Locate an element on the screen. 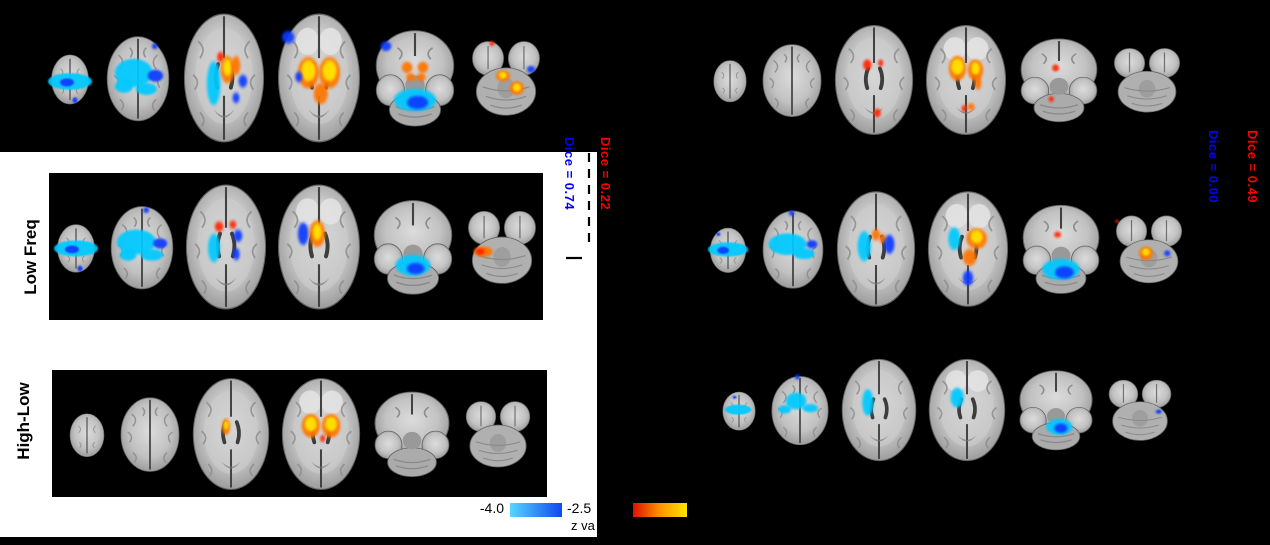  colorbar-cool-min-label: -4.0 is located at coordinates (491, 508).